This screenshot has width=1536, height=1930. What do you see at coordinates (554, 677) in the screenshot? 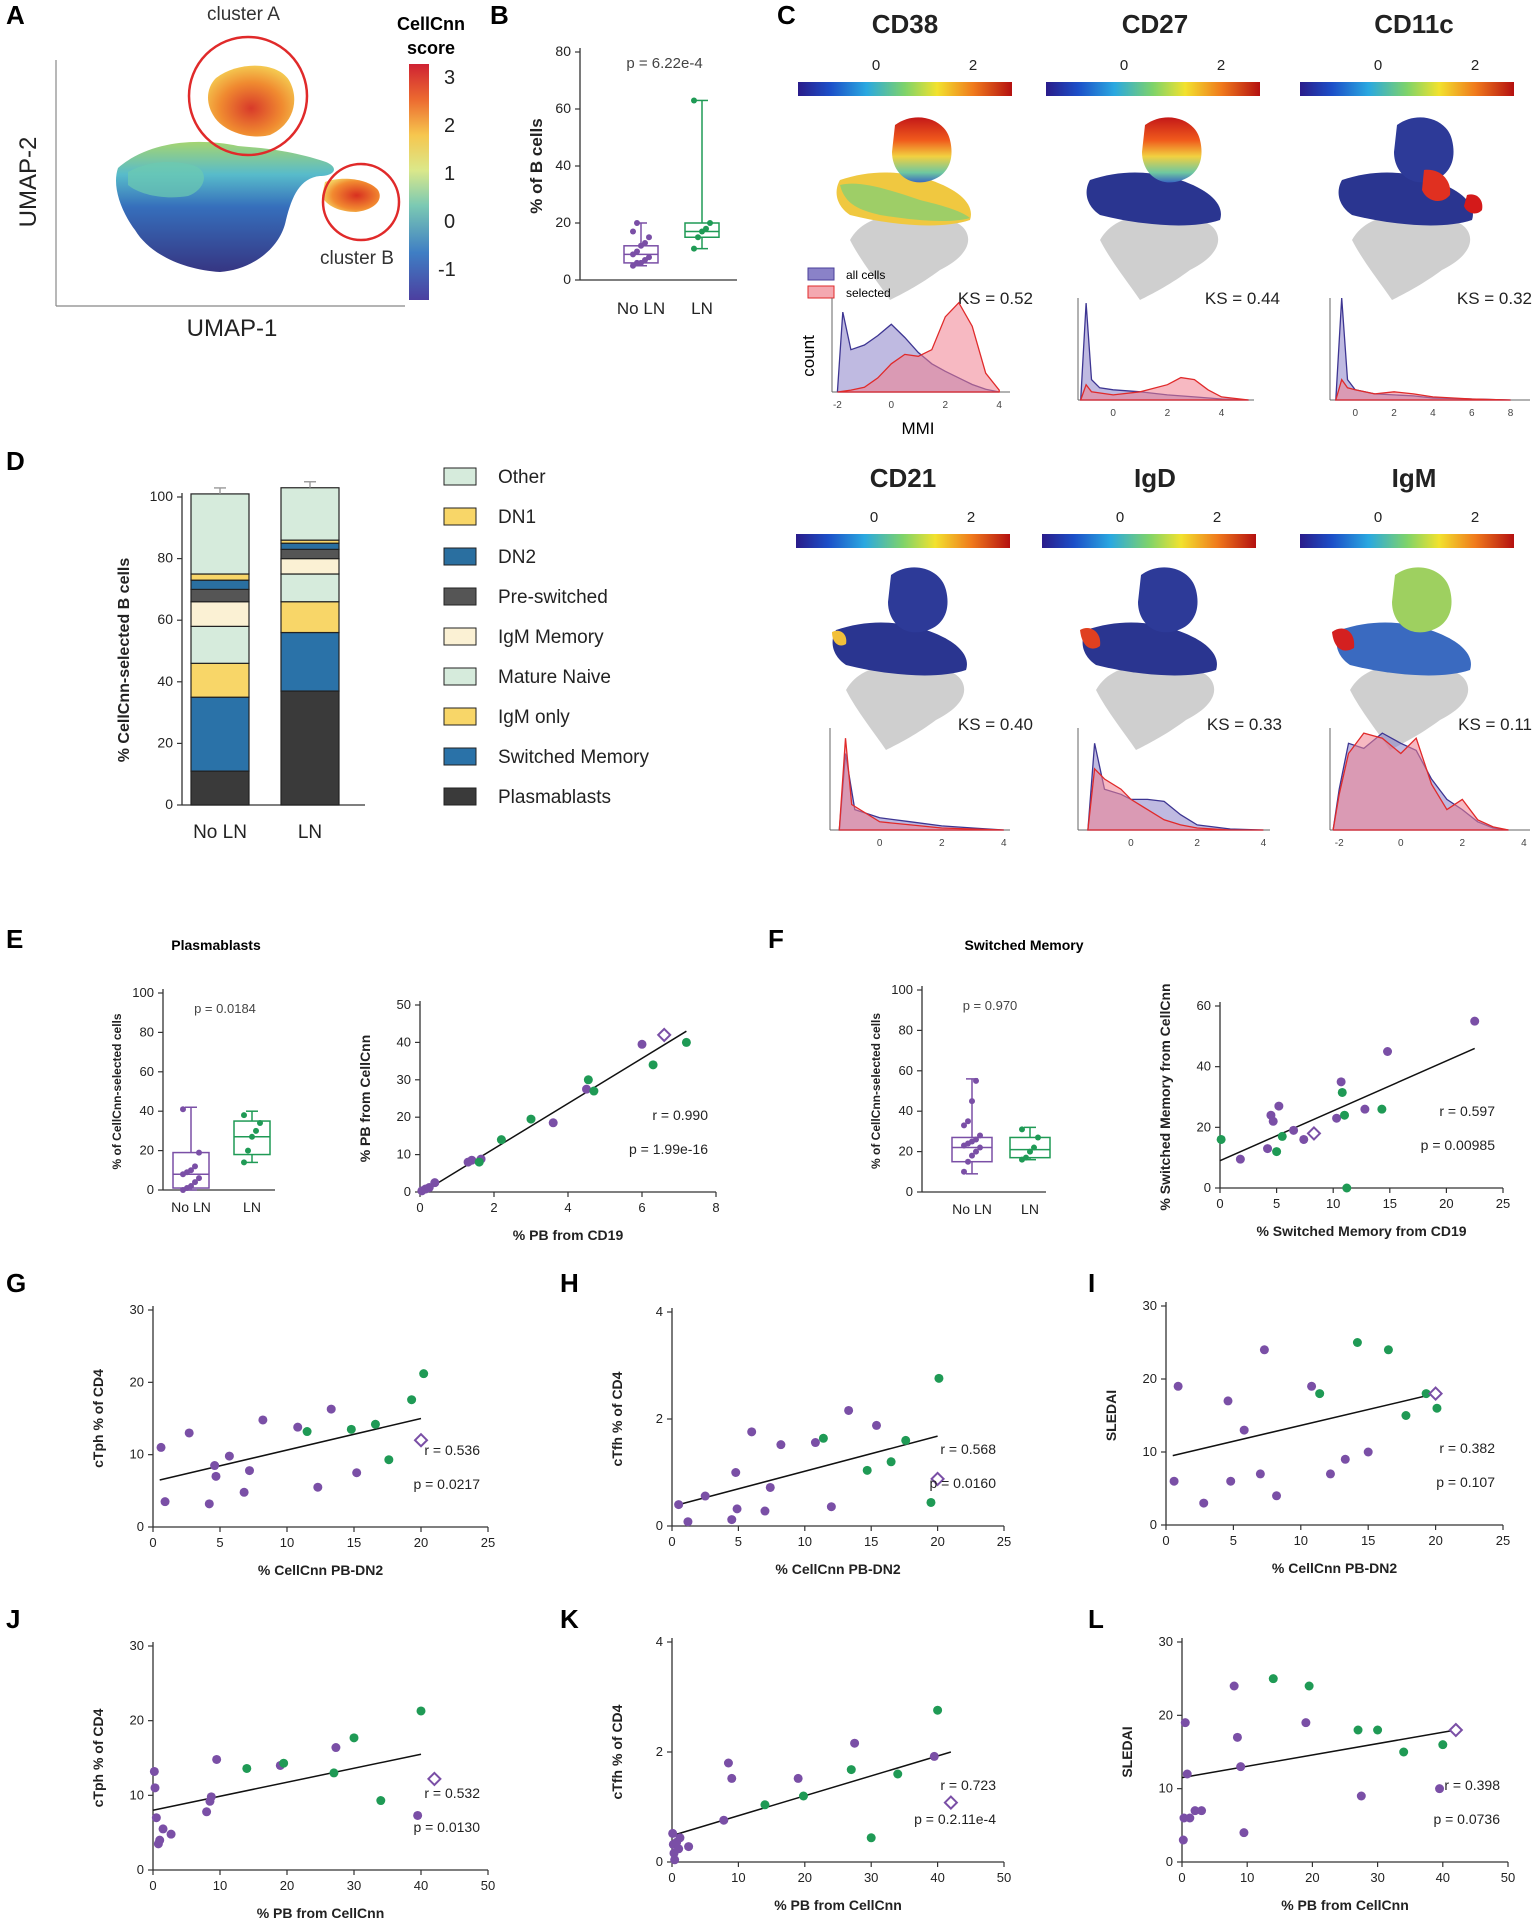
I see `legend-label: Mature Naive` at bounding box center [554, 677].